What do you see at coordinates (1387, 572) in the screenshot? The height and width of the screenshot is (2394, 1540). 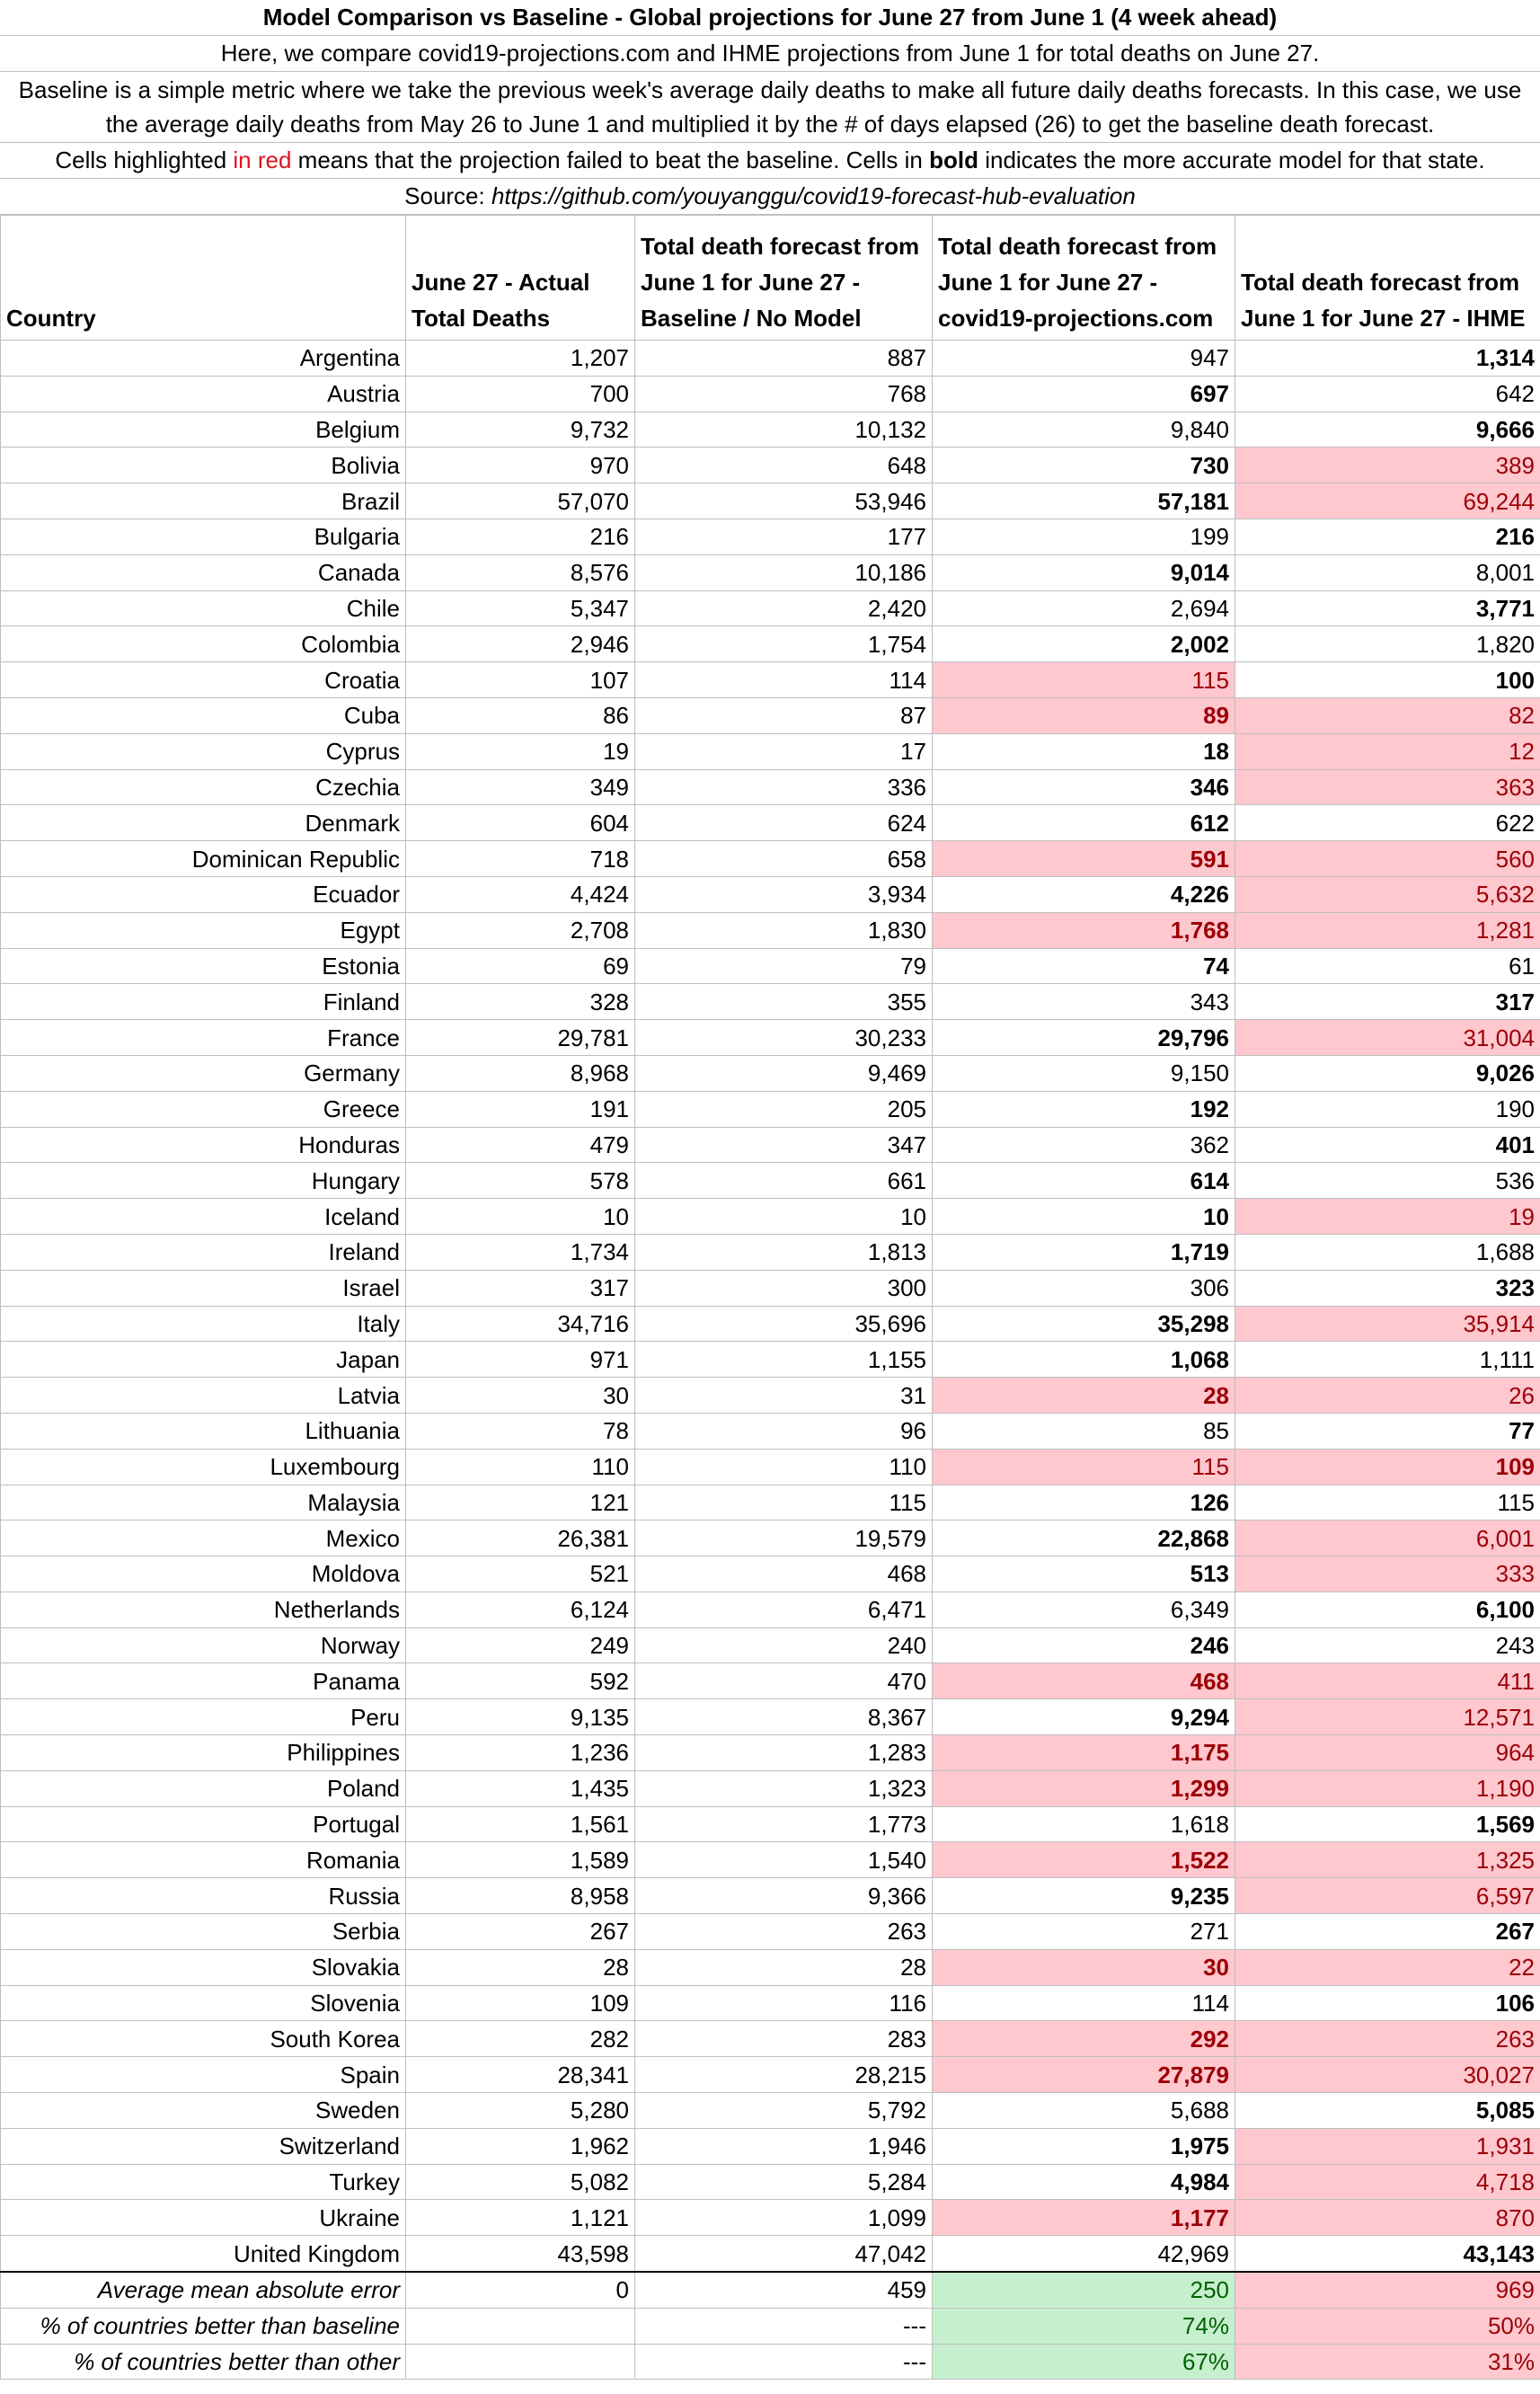 I see `ihme-forecast-cell: 8,001` at bounding box center [1387, 572].